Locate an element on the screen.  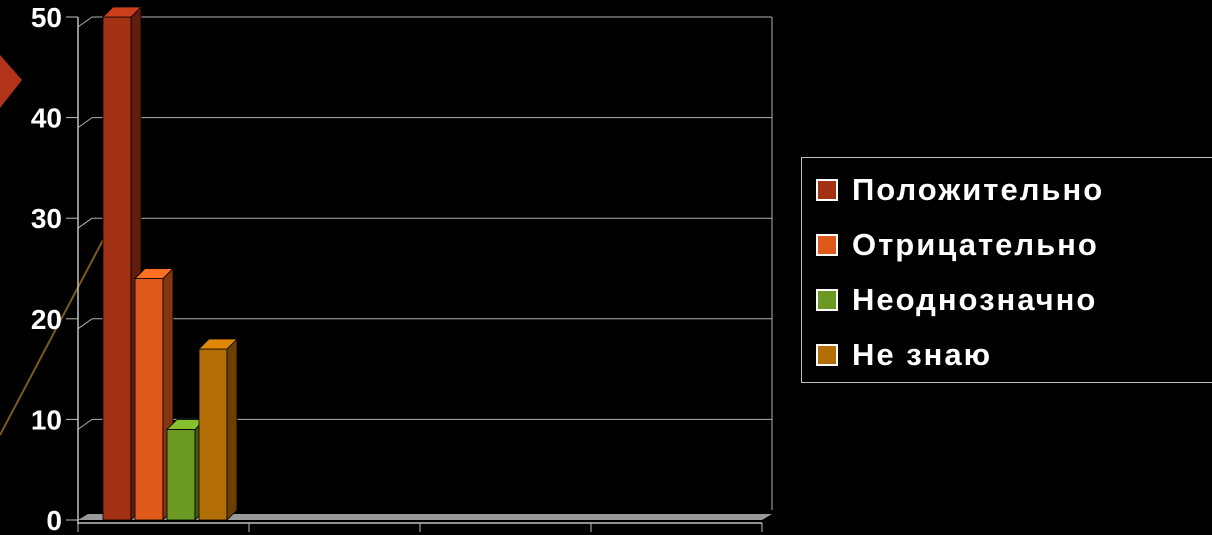
y-tick-labels: 0 10 20 30 40 50 is located at coordinates (54, 268).